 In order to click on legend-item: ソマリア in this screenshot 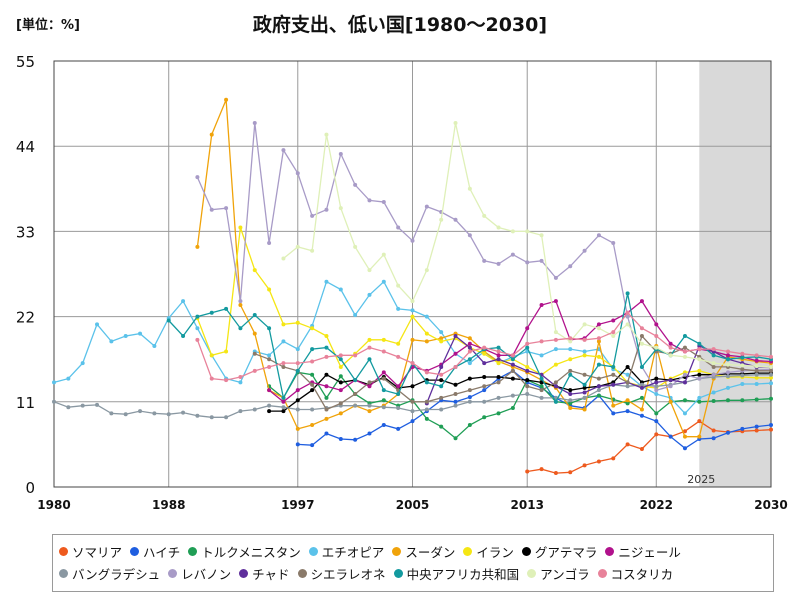, I will do `click(90, 551)`.